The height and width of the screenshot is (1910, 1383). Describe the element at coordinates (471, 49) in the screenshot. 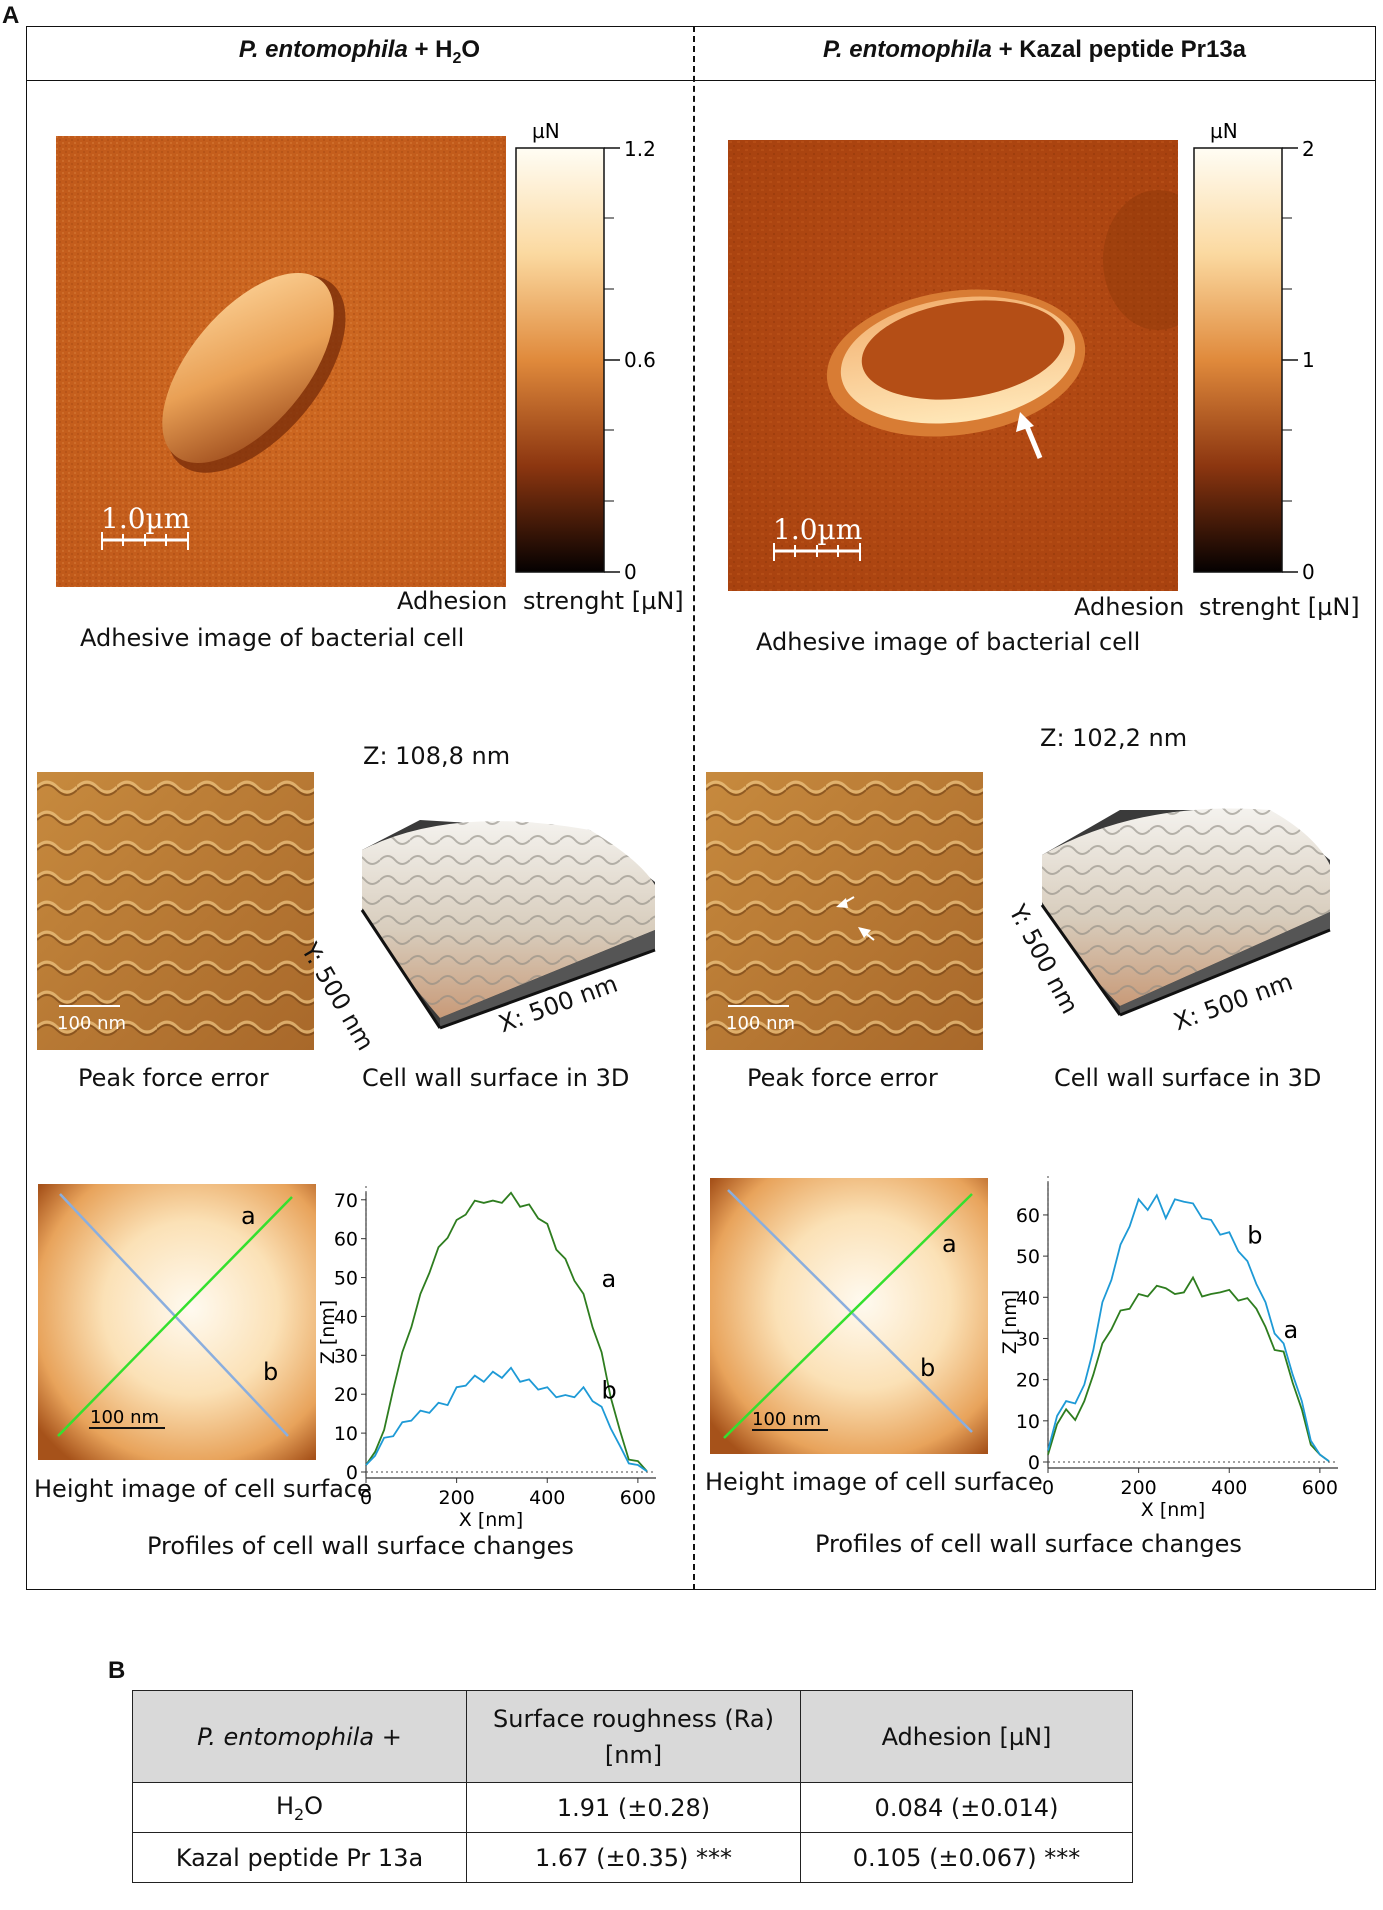

I see `left-header-tail: O` at that location.